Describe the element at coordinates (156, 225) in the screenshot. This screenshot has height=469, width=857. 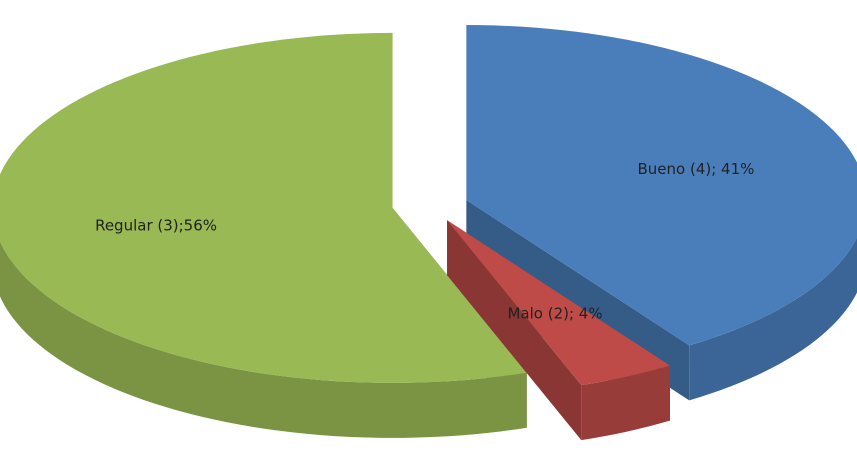
I see `data-label: Regular (3);56%` at that location.